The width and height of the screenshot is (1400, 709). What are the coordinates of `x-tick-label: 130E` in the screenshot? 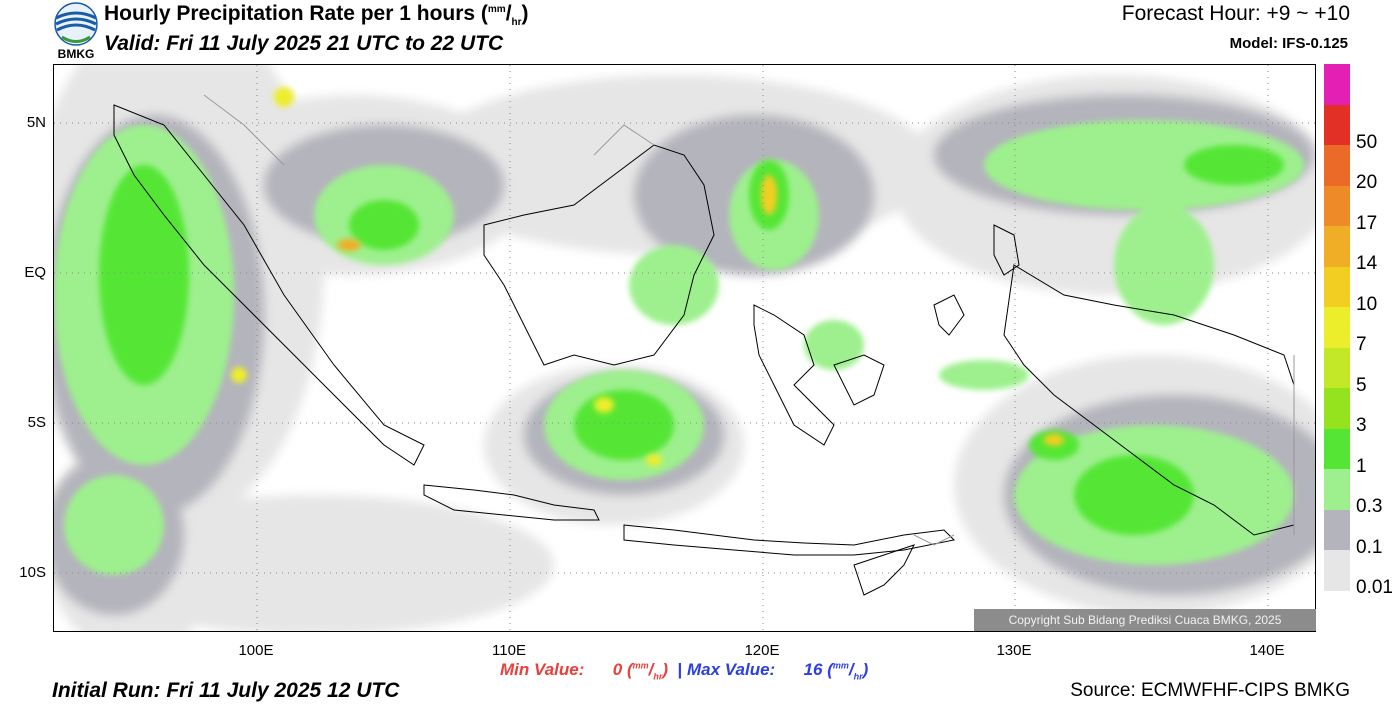 It's located at (1014, 650).